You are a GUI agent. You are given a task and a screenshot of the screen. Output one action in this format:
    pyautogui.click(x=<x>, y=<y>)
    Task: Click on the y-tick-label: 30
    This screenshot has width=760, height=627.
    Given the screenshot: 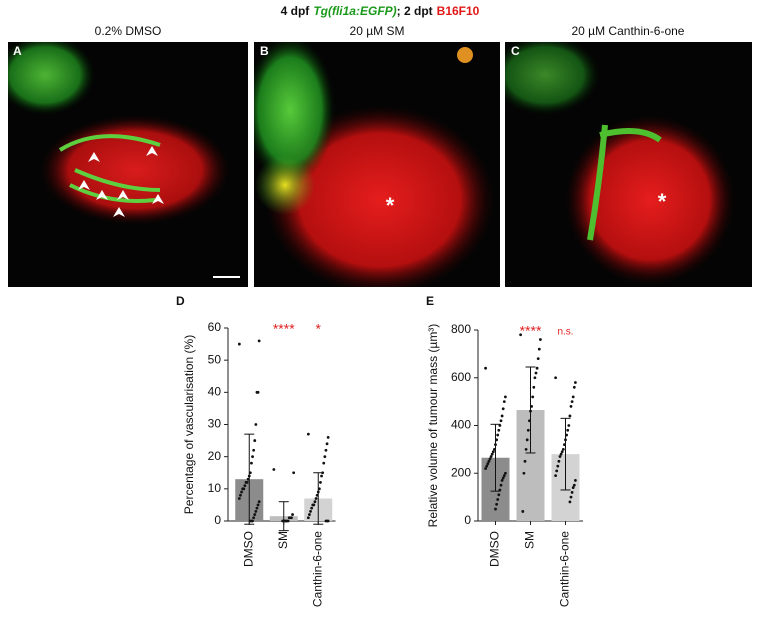 What is the action you would take?
    pyautogui.click(x=215, y=424)
    